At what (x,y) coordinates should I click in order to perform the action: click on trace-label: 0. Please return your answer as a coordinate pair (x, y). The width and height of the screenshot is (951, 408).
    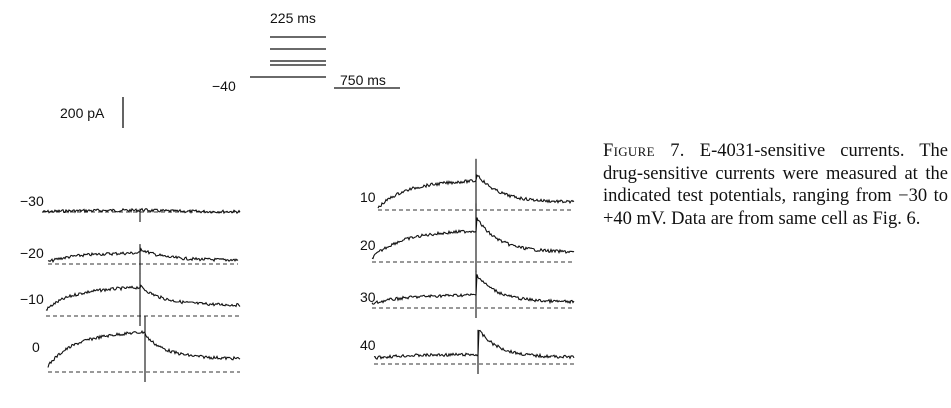
    Looking at the image, I should click on (36, 347).